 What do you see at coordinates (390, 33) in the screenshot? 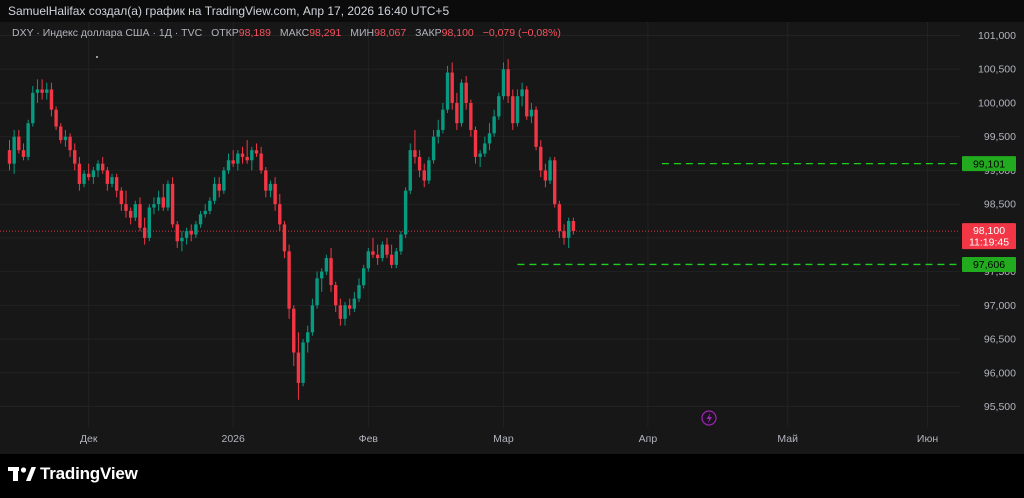
I see `low-value: 98,067` at bounding box center [390, 33].